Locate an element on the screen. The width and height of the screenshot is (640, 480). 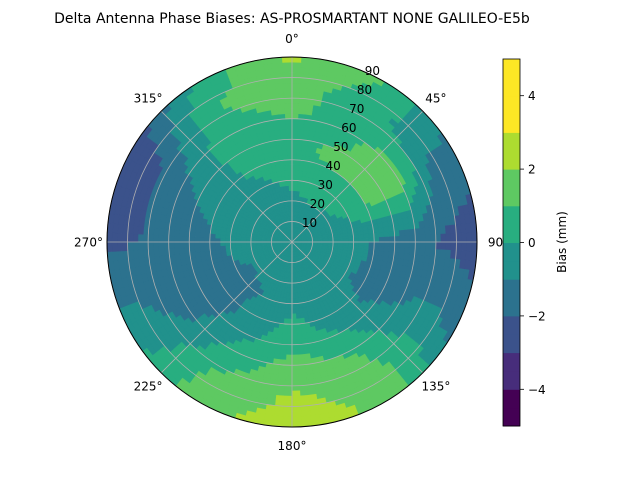
radial-tick-label: 80 is located at coordinates (364, 90).